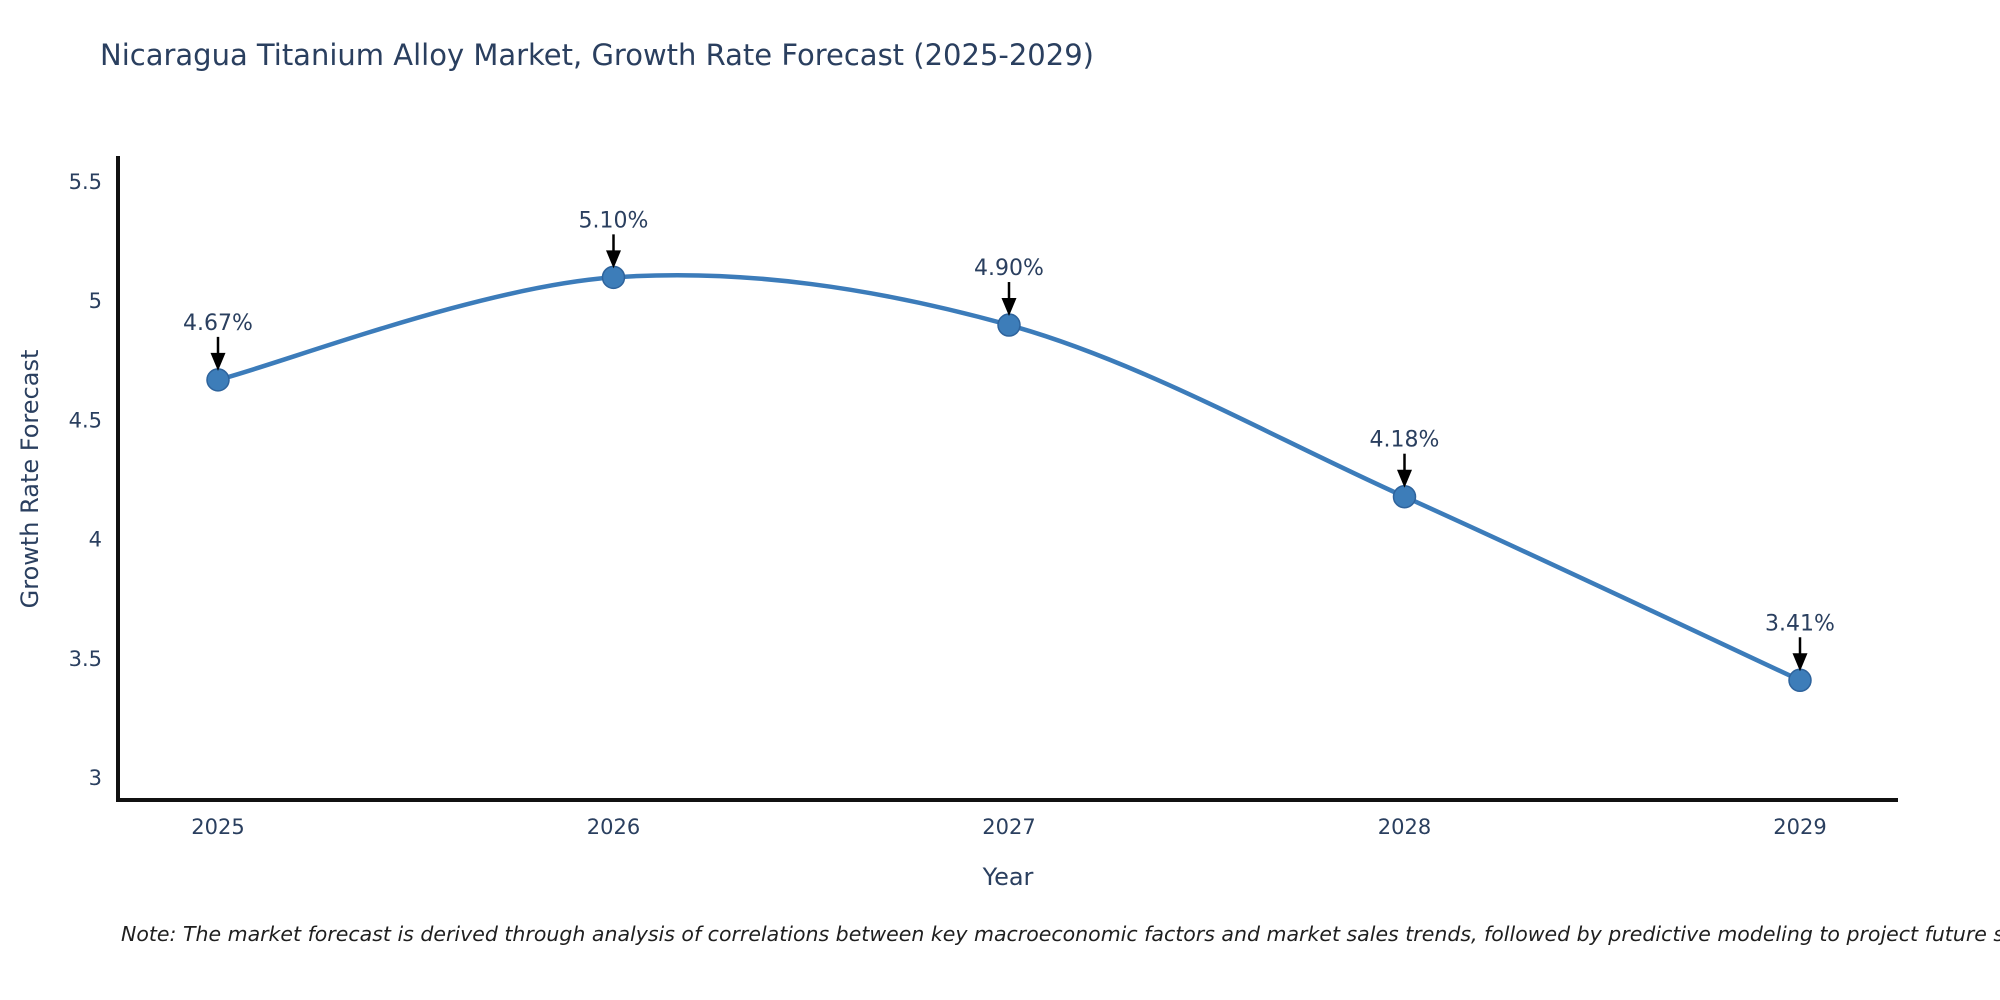 This screenshot has width=2000, height=1000. I want to click on x-tick-label: 2027, so click(1008, 827).